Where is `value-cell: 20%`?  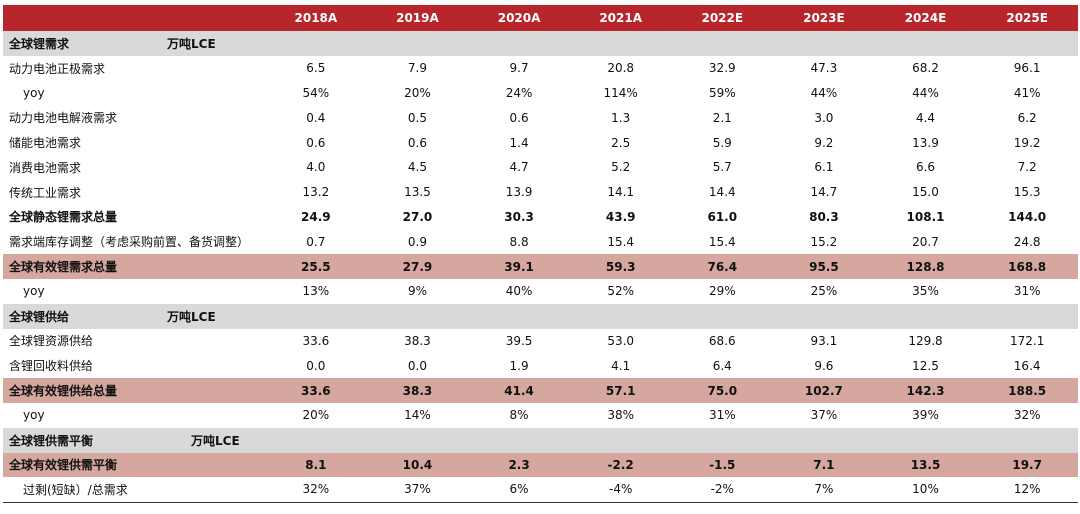
value-cell: 20% is located at coordinates (316, 415).